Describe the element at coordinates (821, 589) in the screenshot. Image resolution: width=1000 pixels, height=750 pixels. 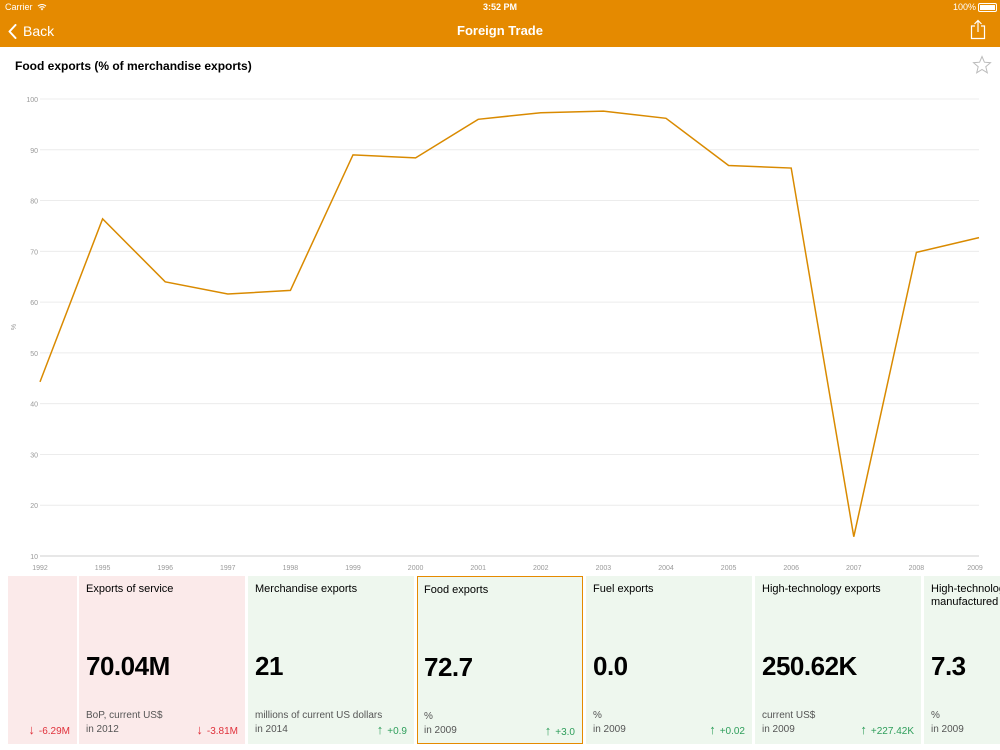
I see `card-title: High-technology exports` at that location.